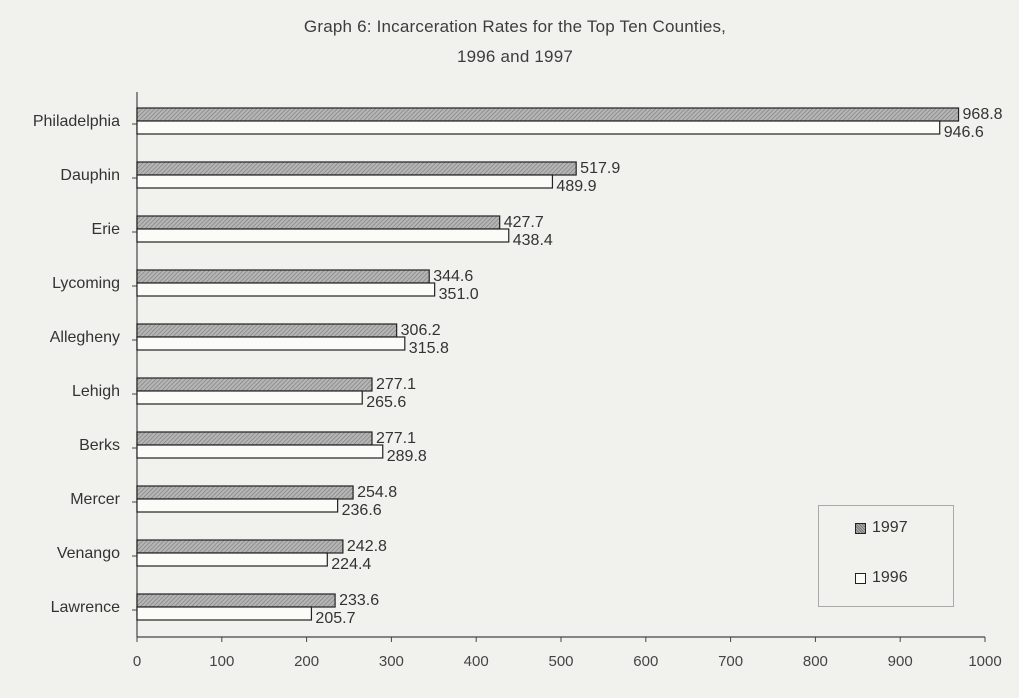  What do you see at coordinates (576, 186) in the screenshot?
I see `data-label-1996: 489.9` at bounding box center [576, 186].